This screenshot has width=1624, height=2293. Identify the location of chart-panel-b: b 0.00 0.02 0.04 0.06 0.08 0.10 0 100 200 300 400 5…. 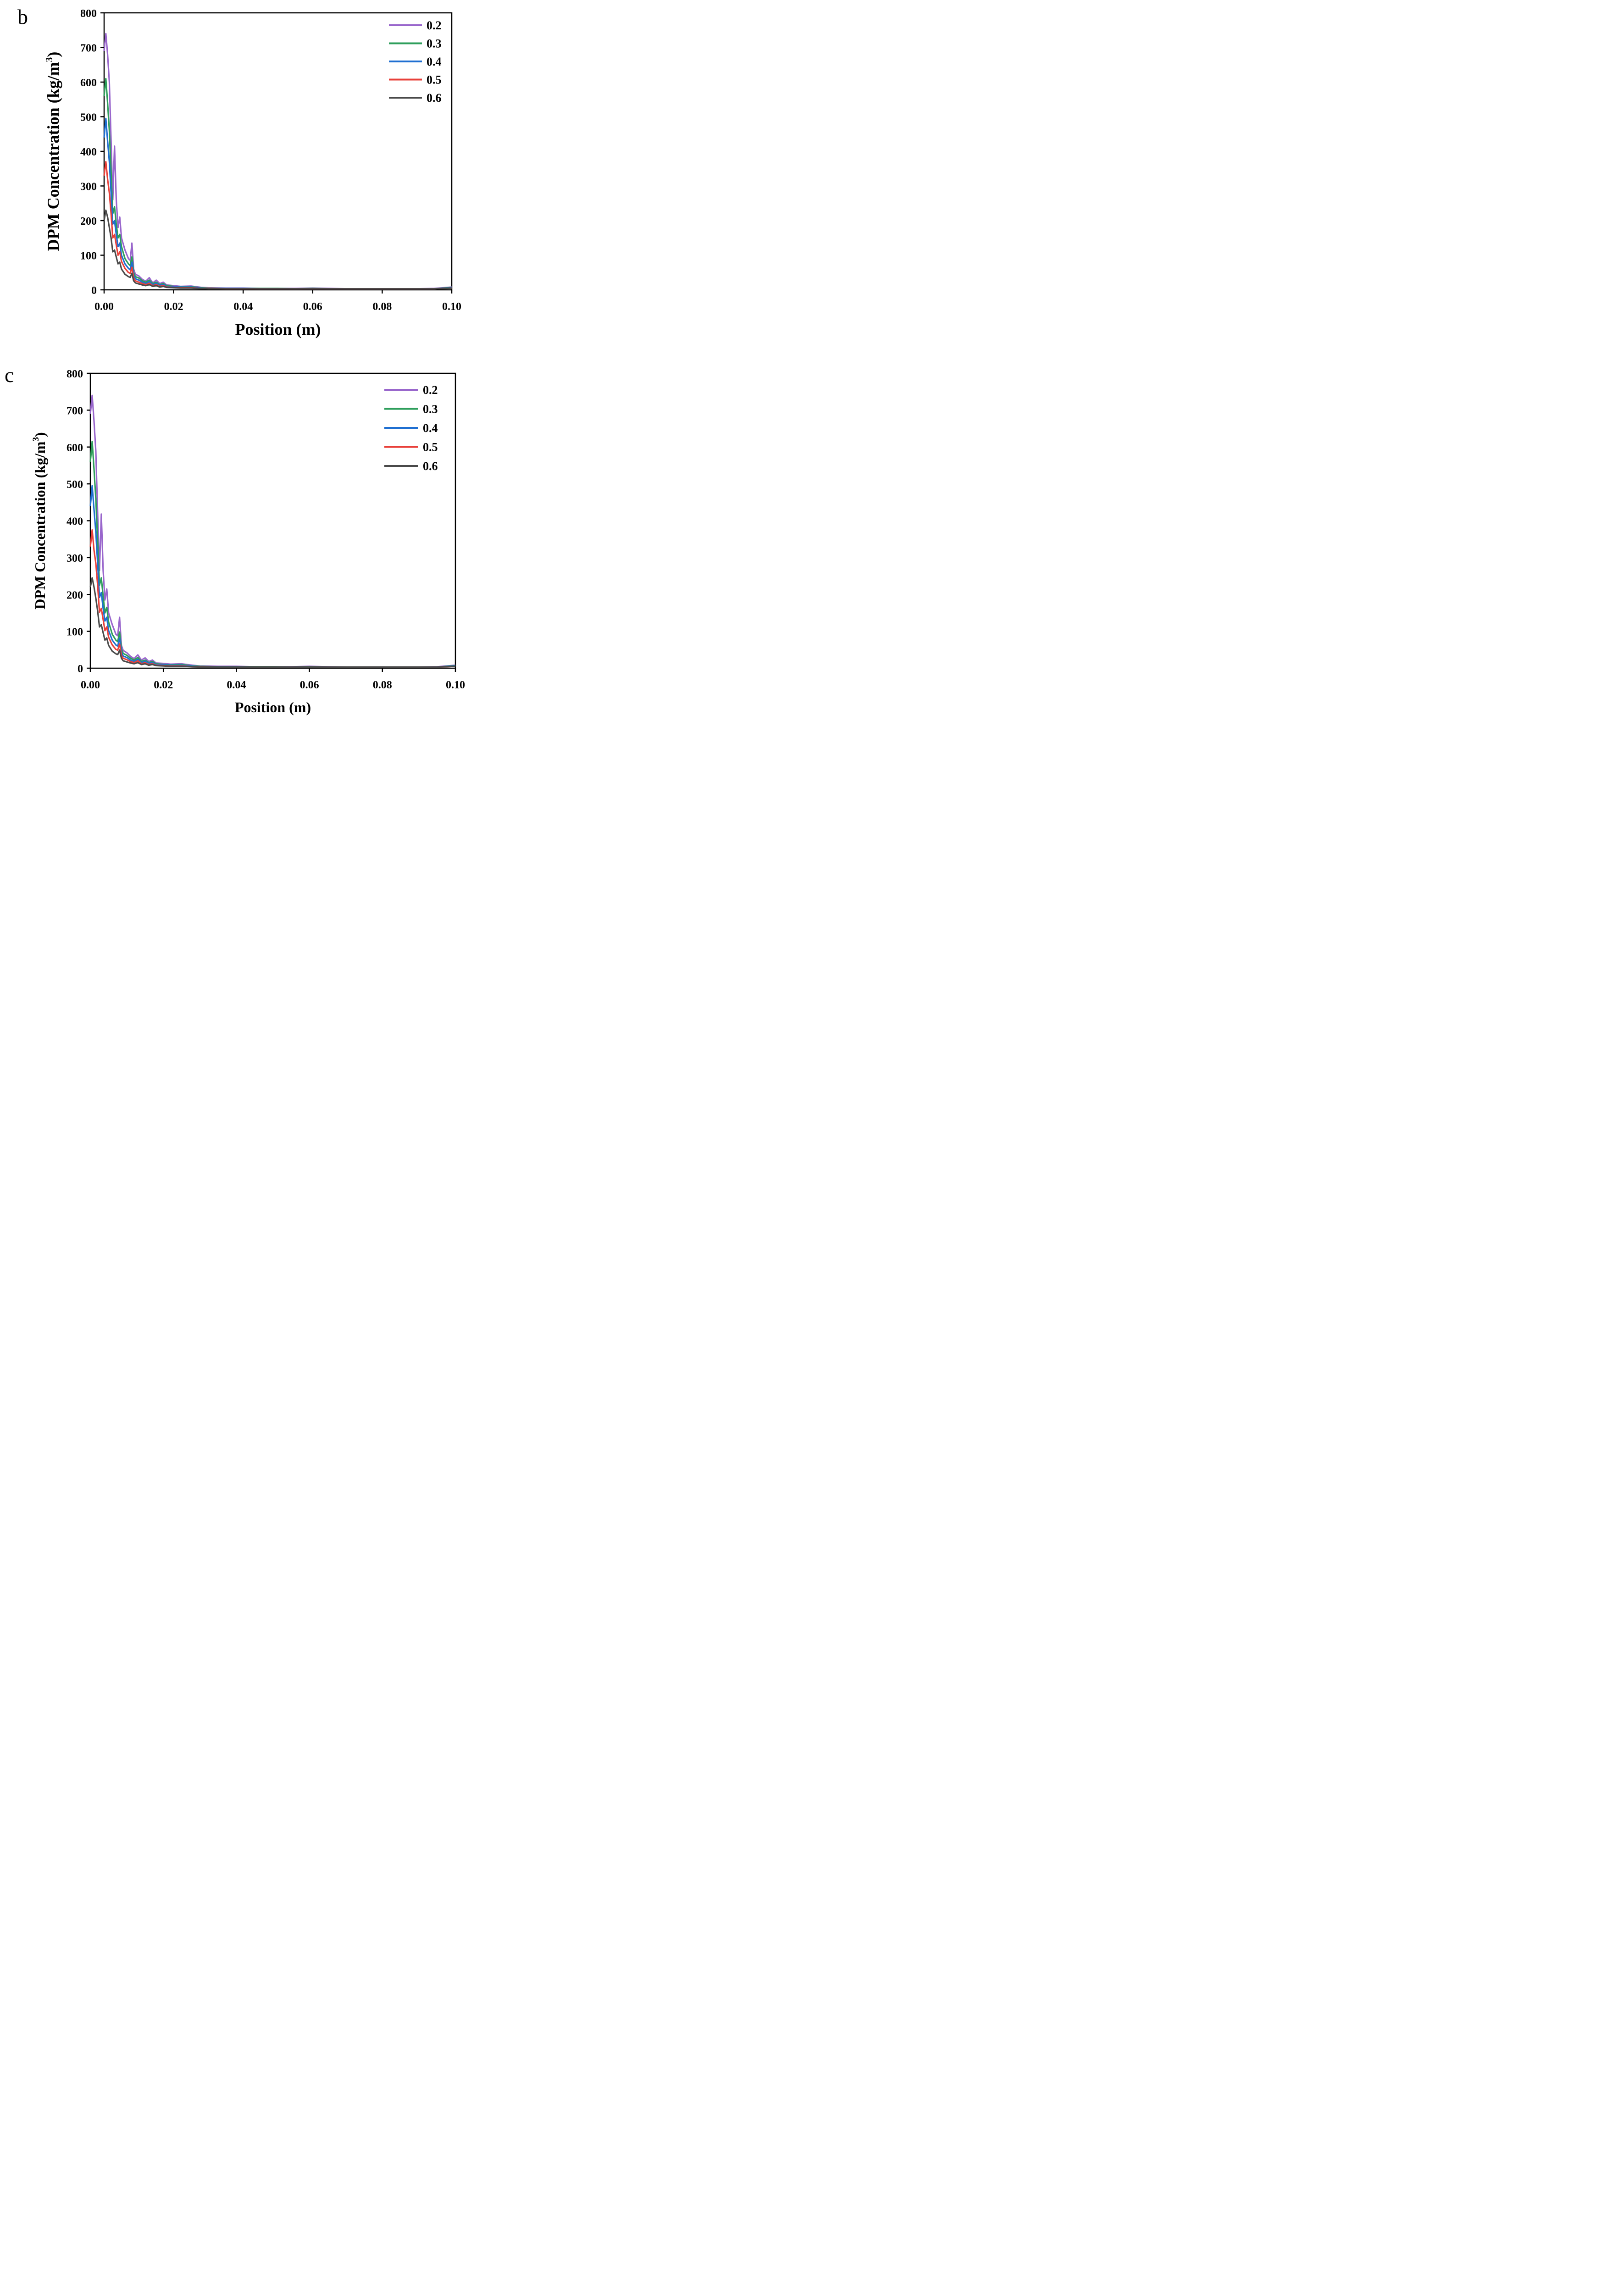
(239, 171).